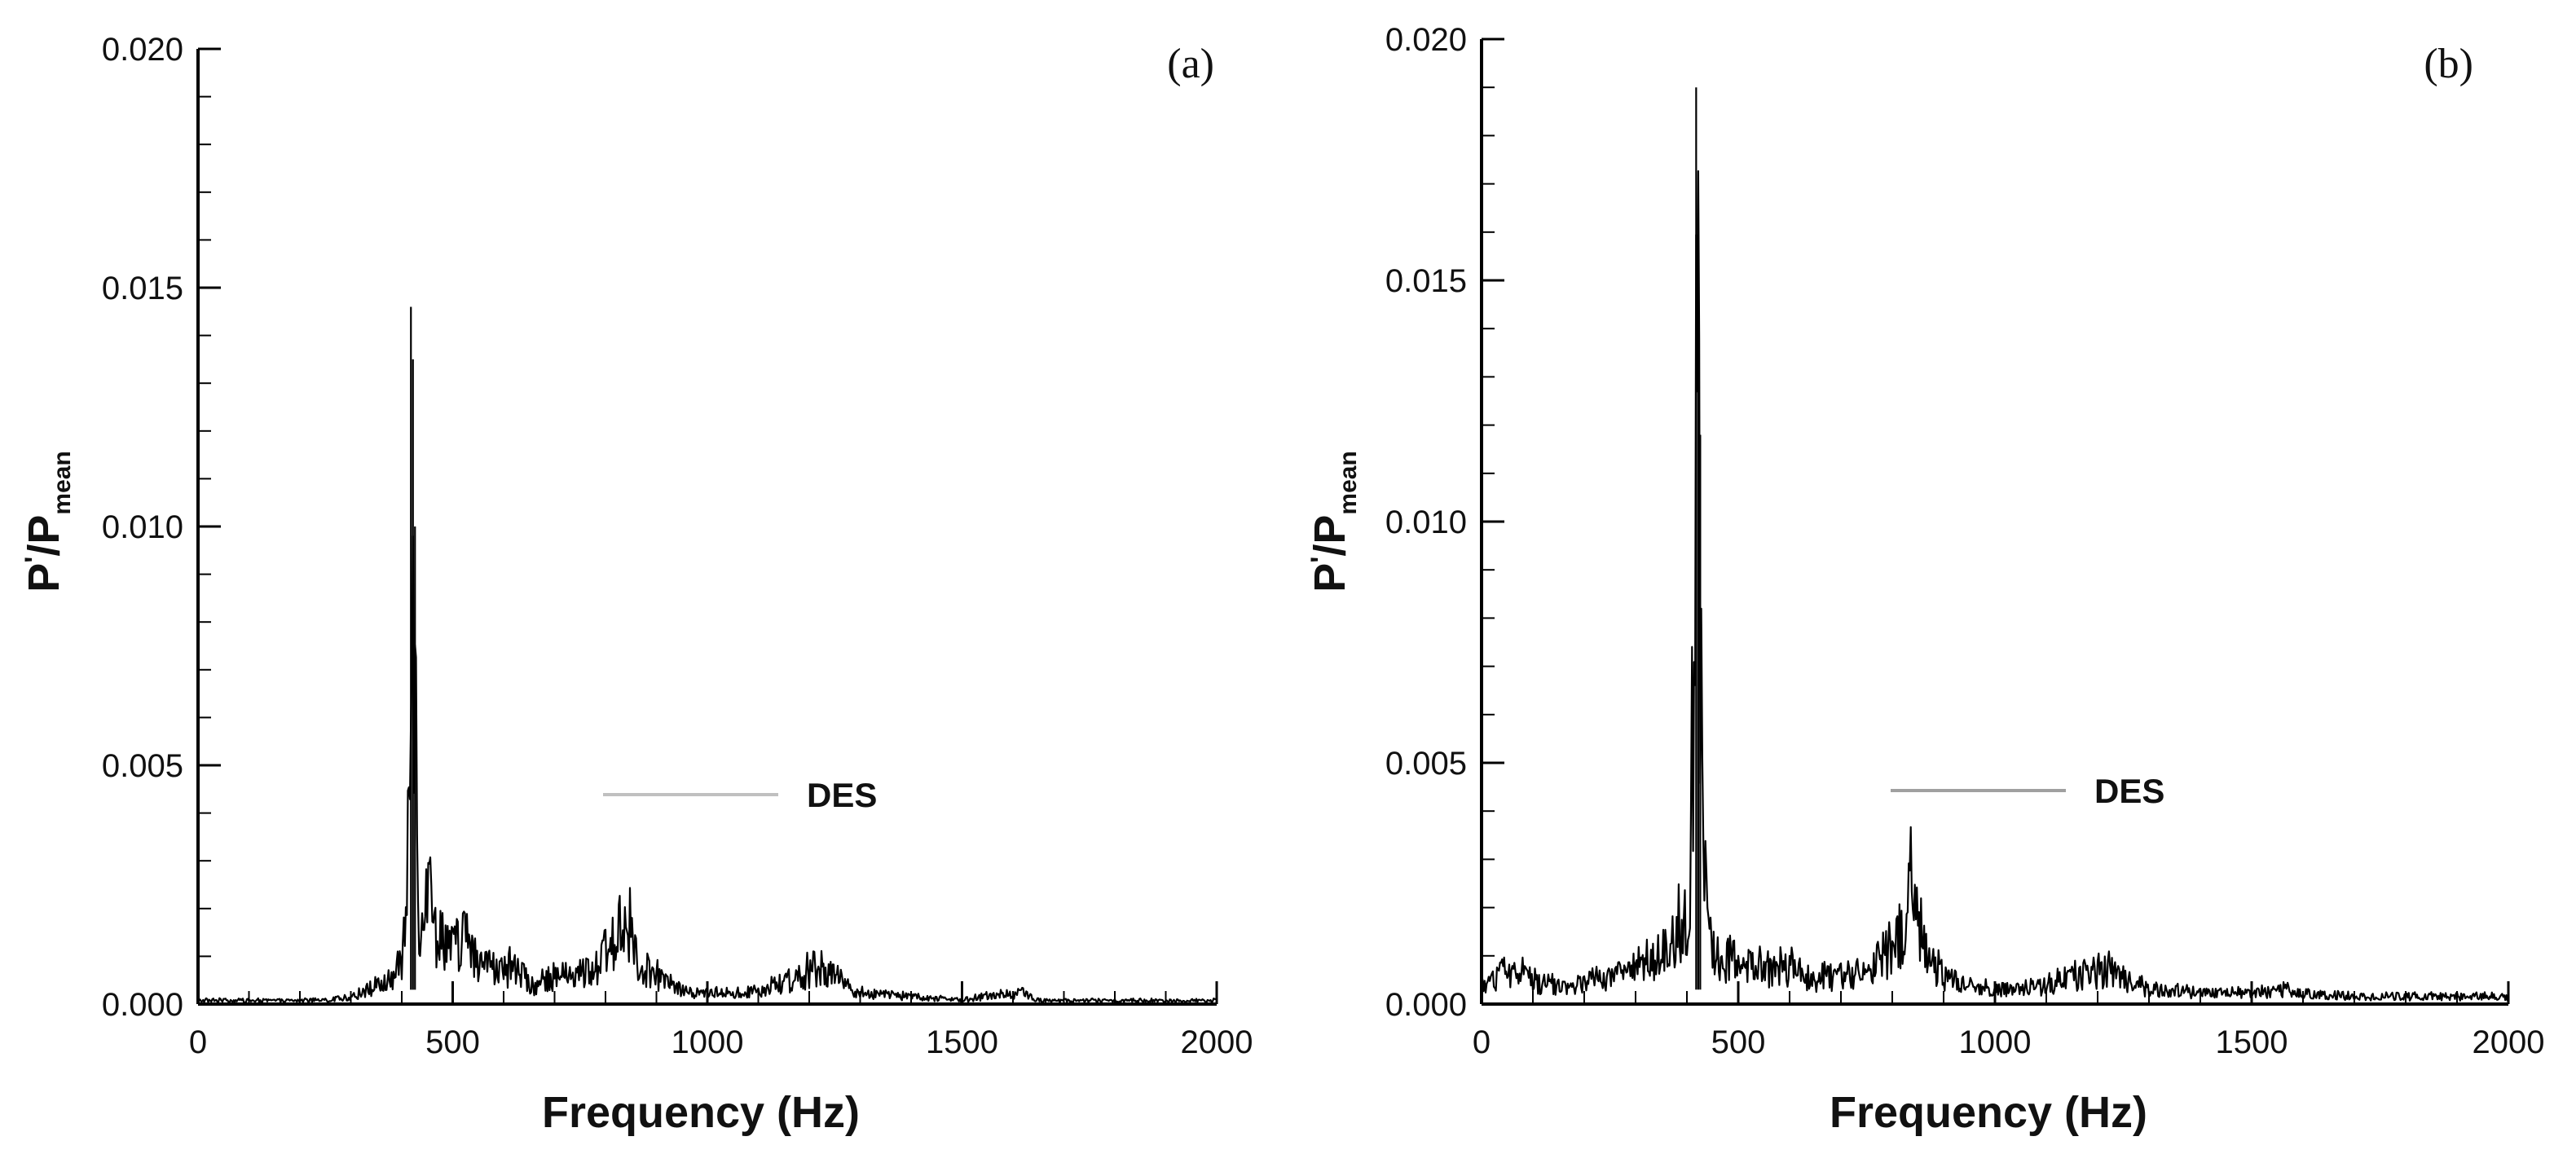 Image resolution: width=2576 pixels, height=1163 pixels. I want to click on legend-label-des-b: DES, so click(2129, 791).